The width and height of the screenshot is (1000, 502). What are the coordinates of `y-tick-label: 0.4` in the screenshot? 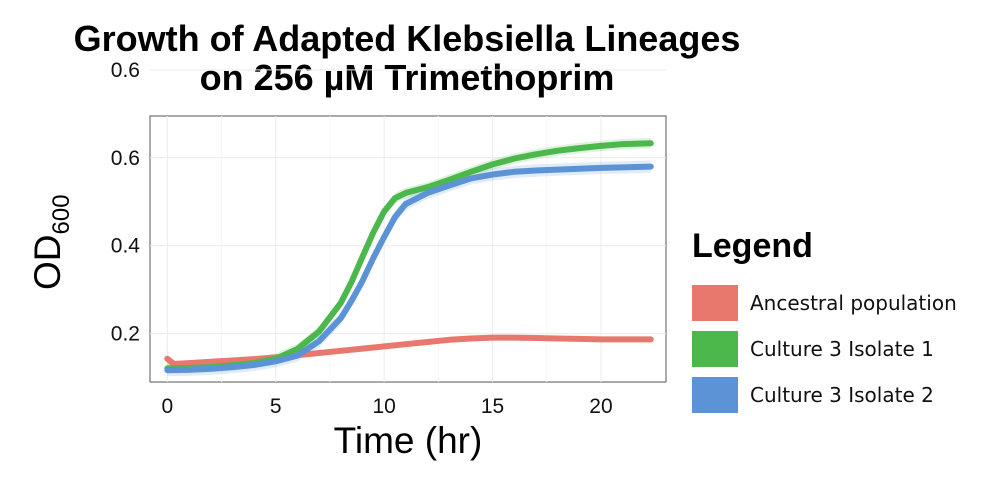 It's located at (126, 246).